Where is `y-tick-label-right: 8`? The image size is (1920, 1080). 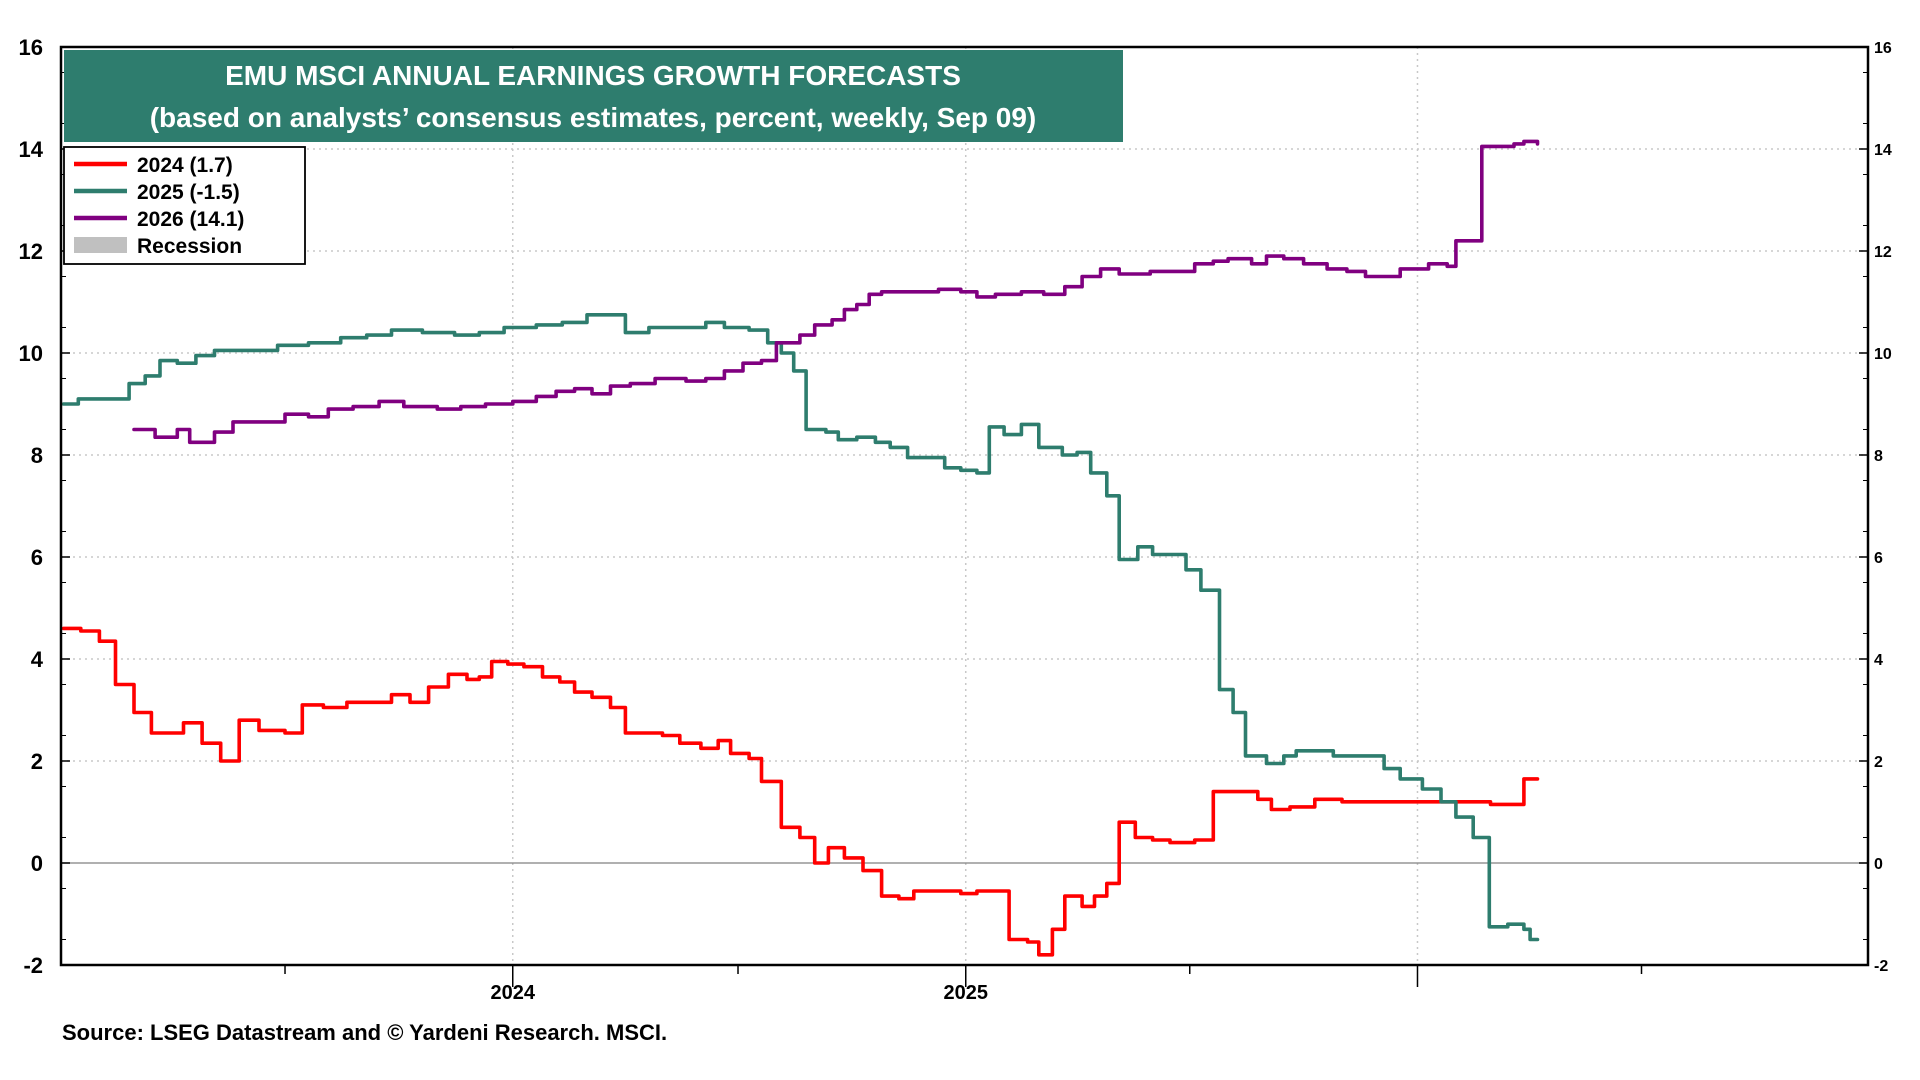
y-tick-label-right: 8 is located at coordinates (1878, 456).